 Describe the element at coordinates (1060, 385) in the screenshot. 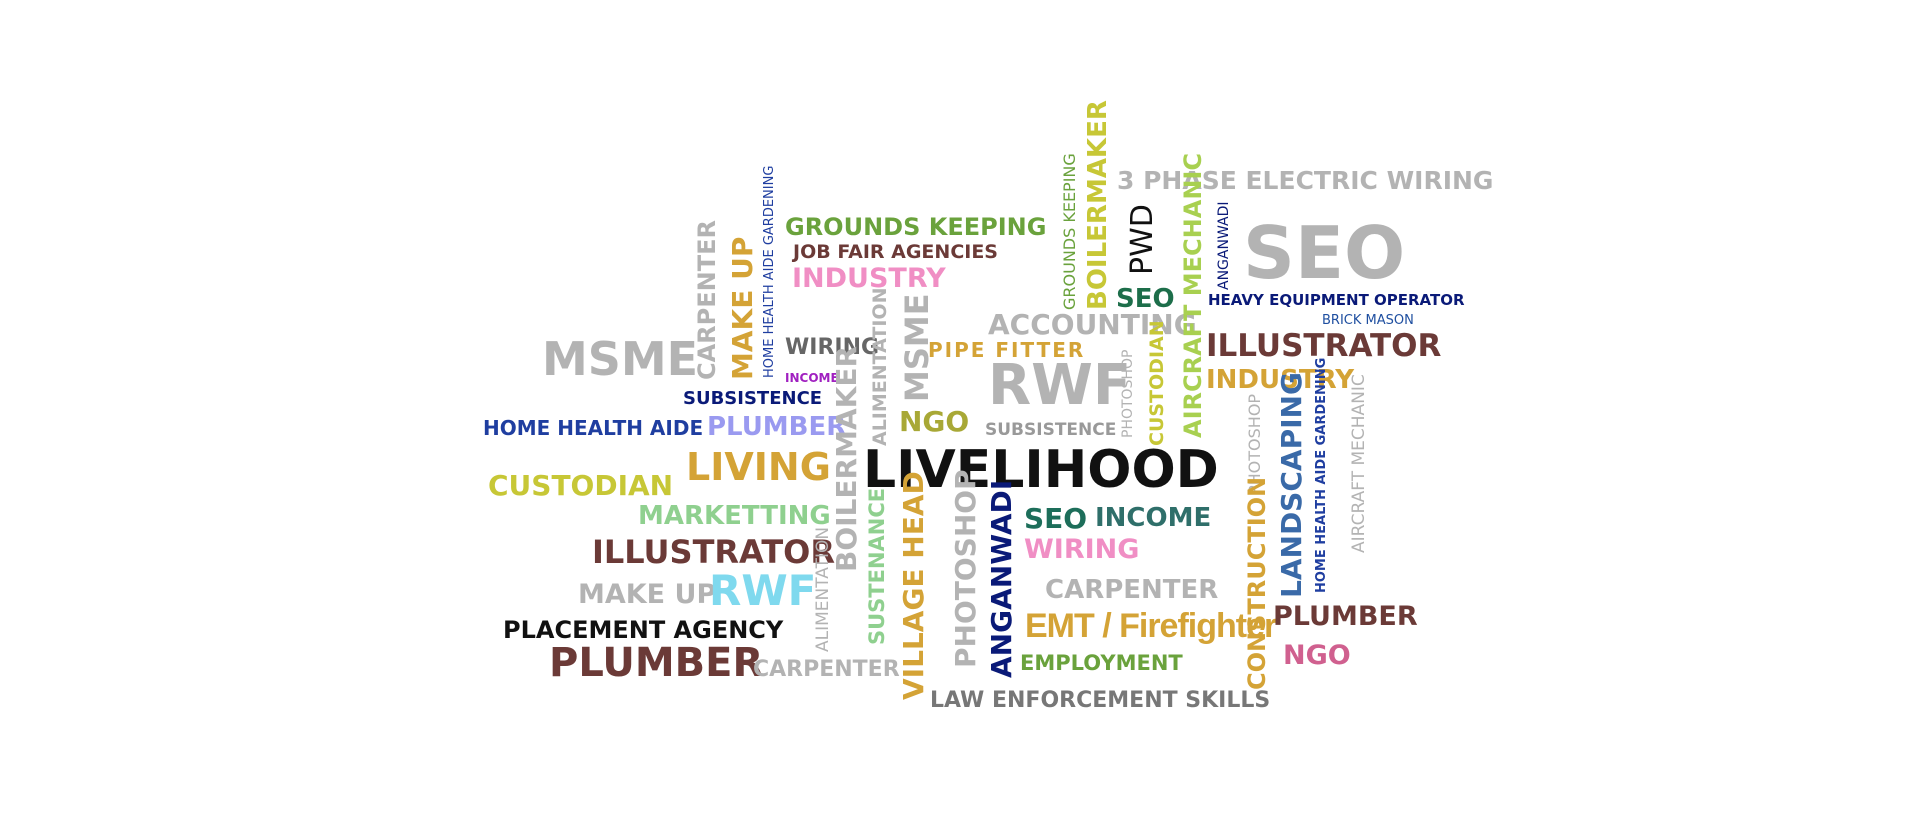

I see `word-rwf-gray: RWF` at that location.